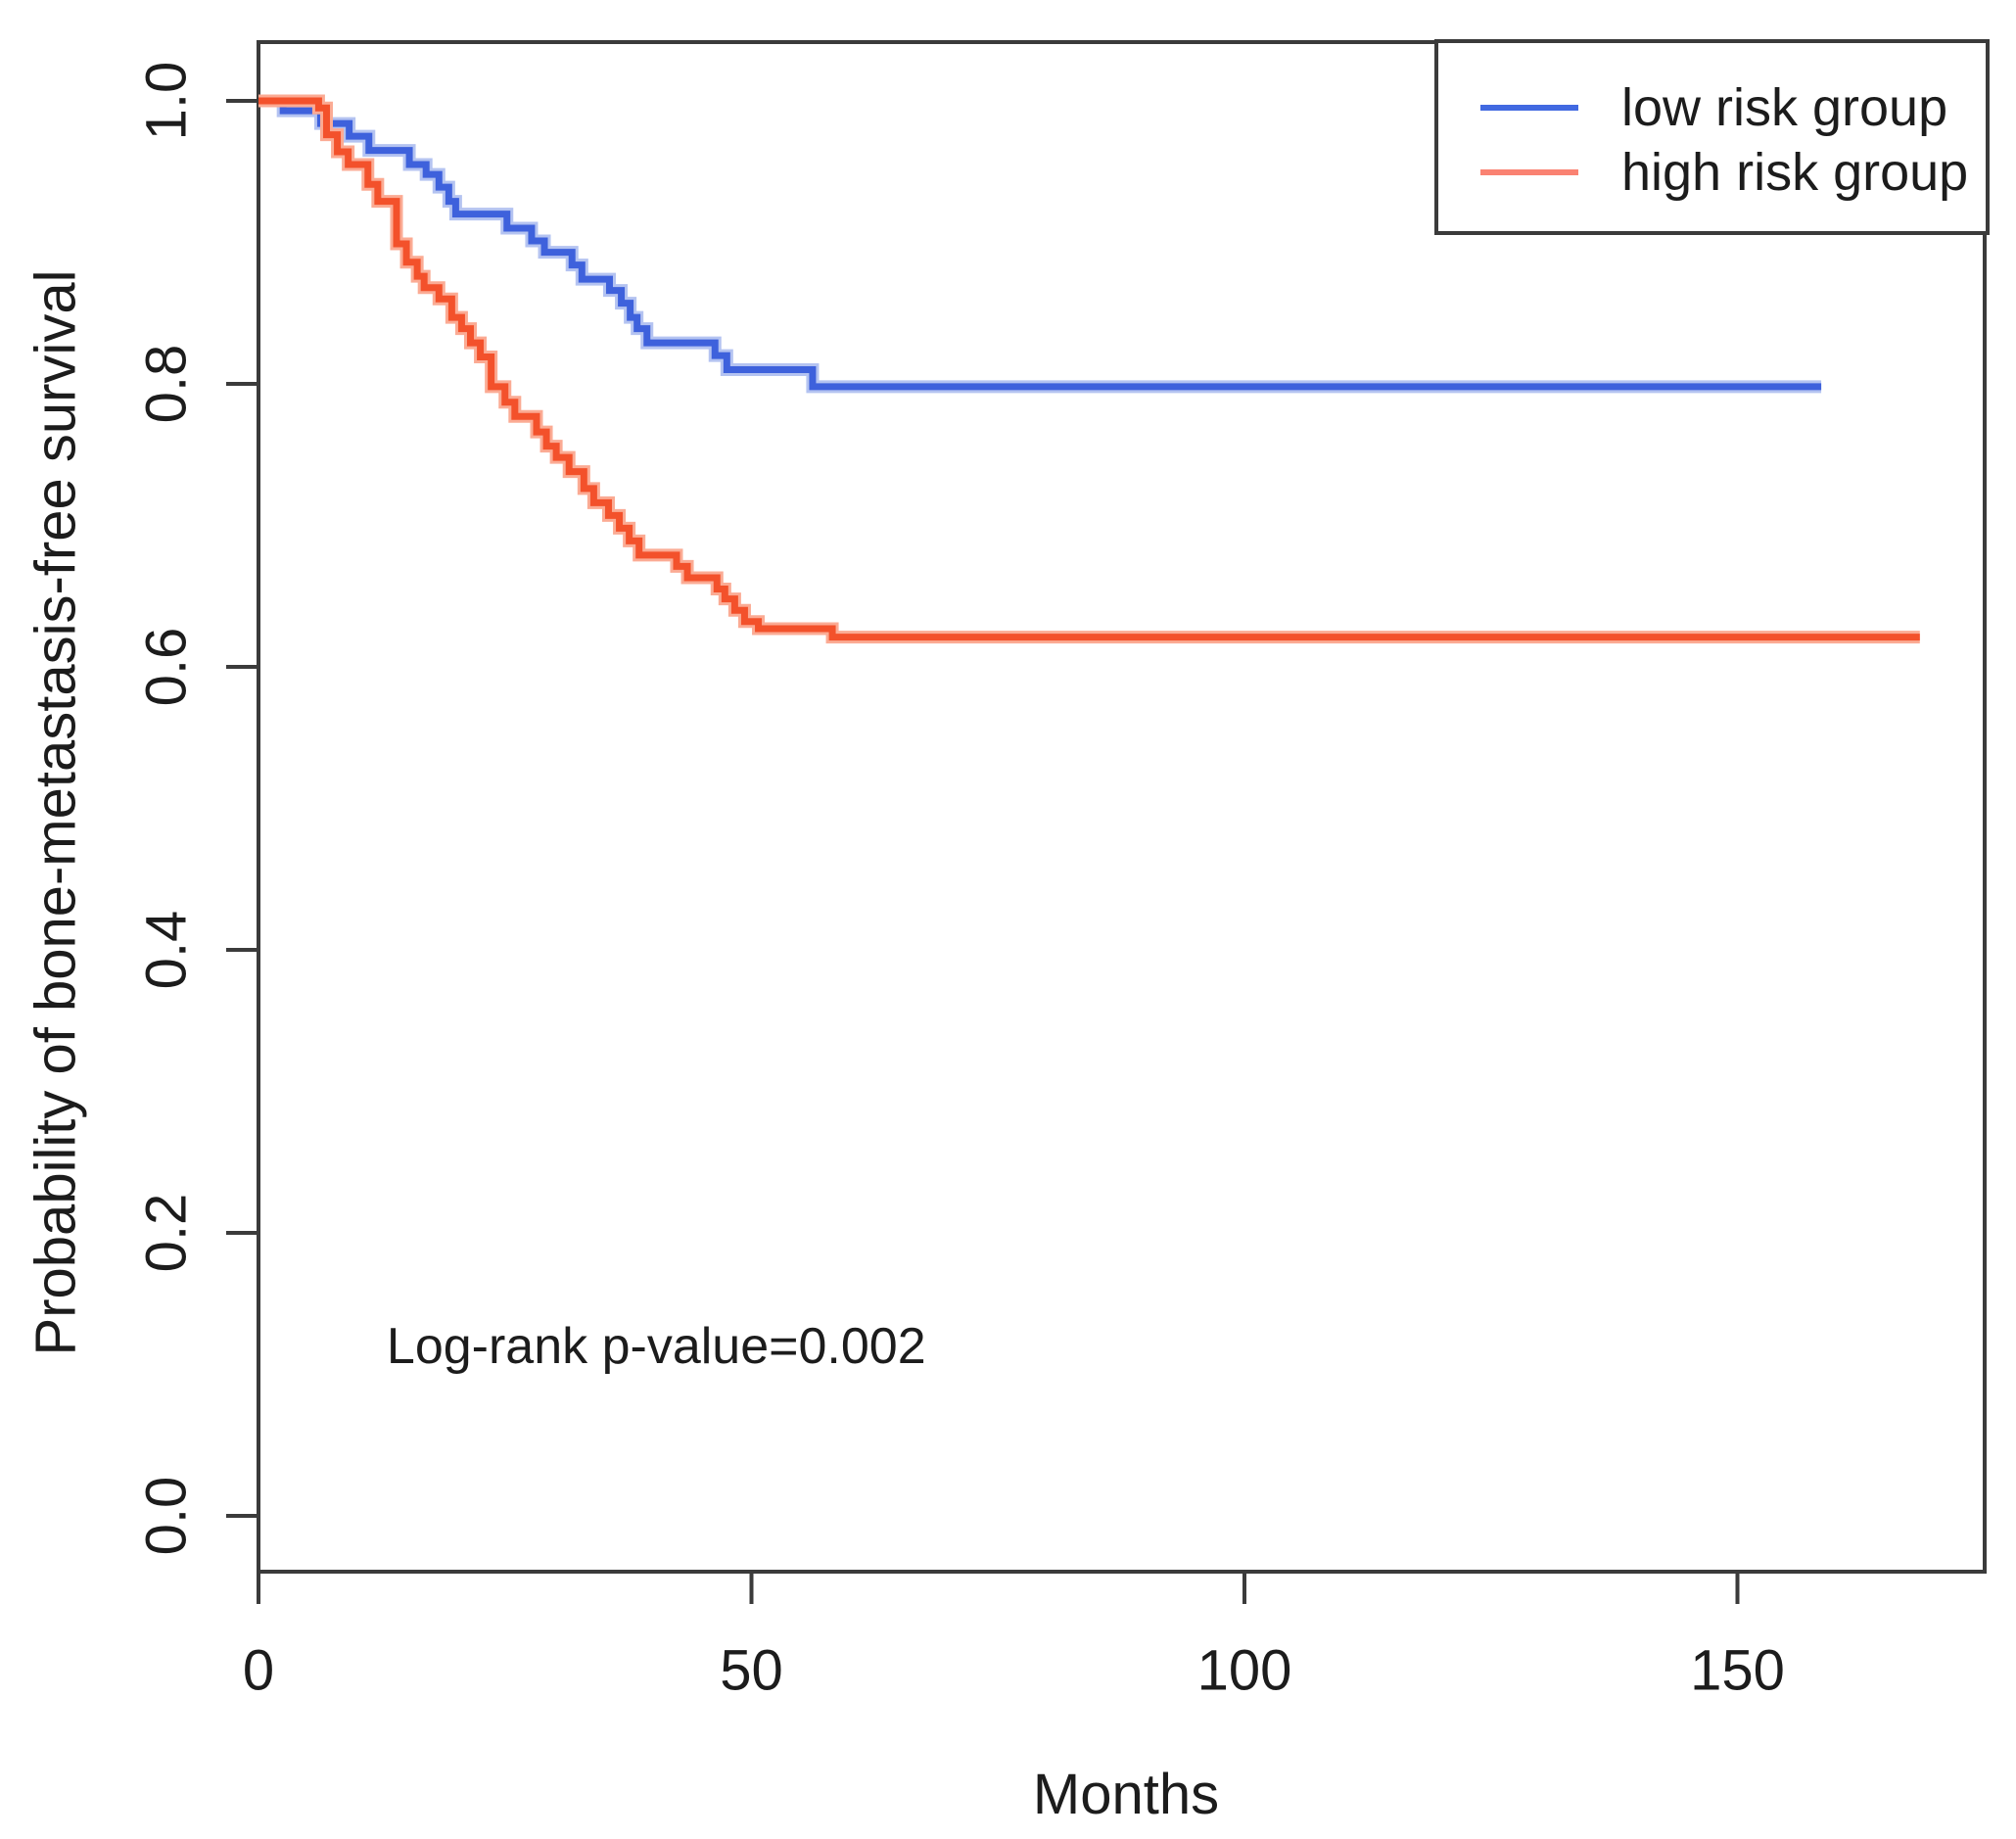 Image resolution: width=2016 pixels, height=1839 pixels. What do you see at coordinates (167, 1516) in the screenshot?
I see `y-axis-tick-label: 0.0` at bounding box center [167, 1516].